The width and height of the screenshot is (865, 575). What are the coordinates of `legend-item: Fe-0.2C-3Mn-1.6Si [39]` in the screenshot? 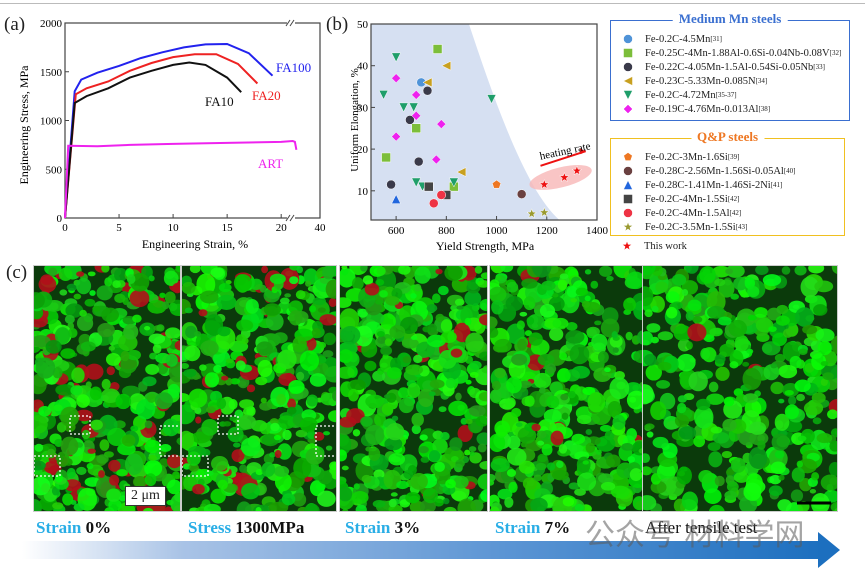 It's located at (680, 157).